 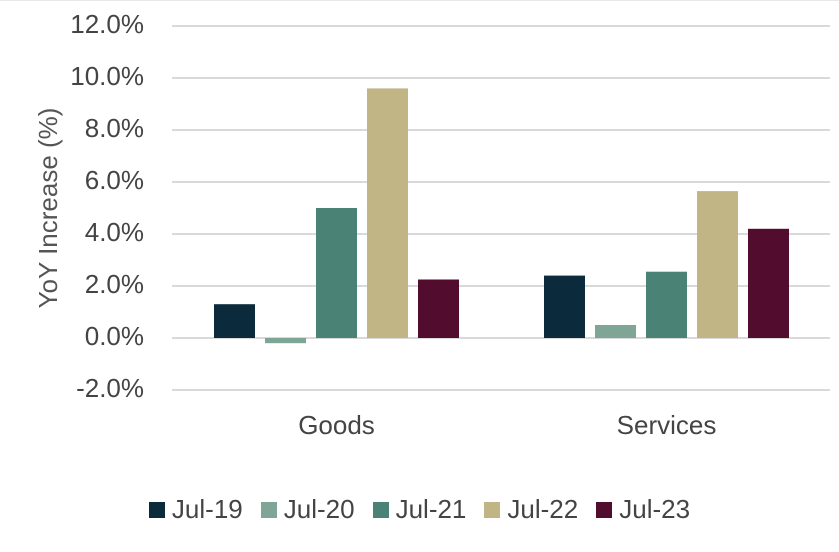 I want to click on y-tick-label: 2.0%, so click(x=114, y=284).